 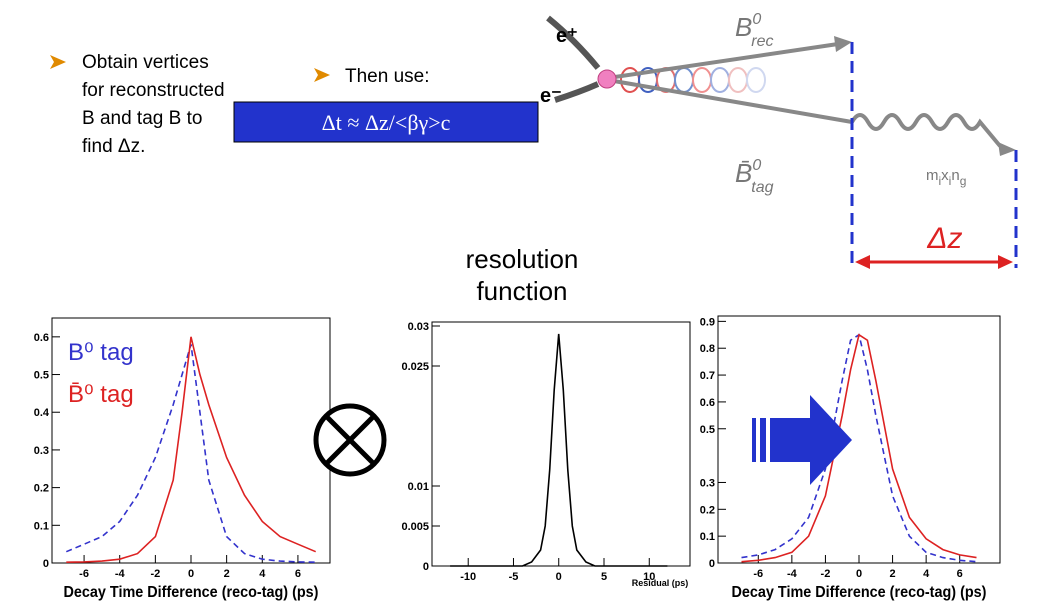 I want to click on e-minus: e⁻, so click(x=551, y=96).